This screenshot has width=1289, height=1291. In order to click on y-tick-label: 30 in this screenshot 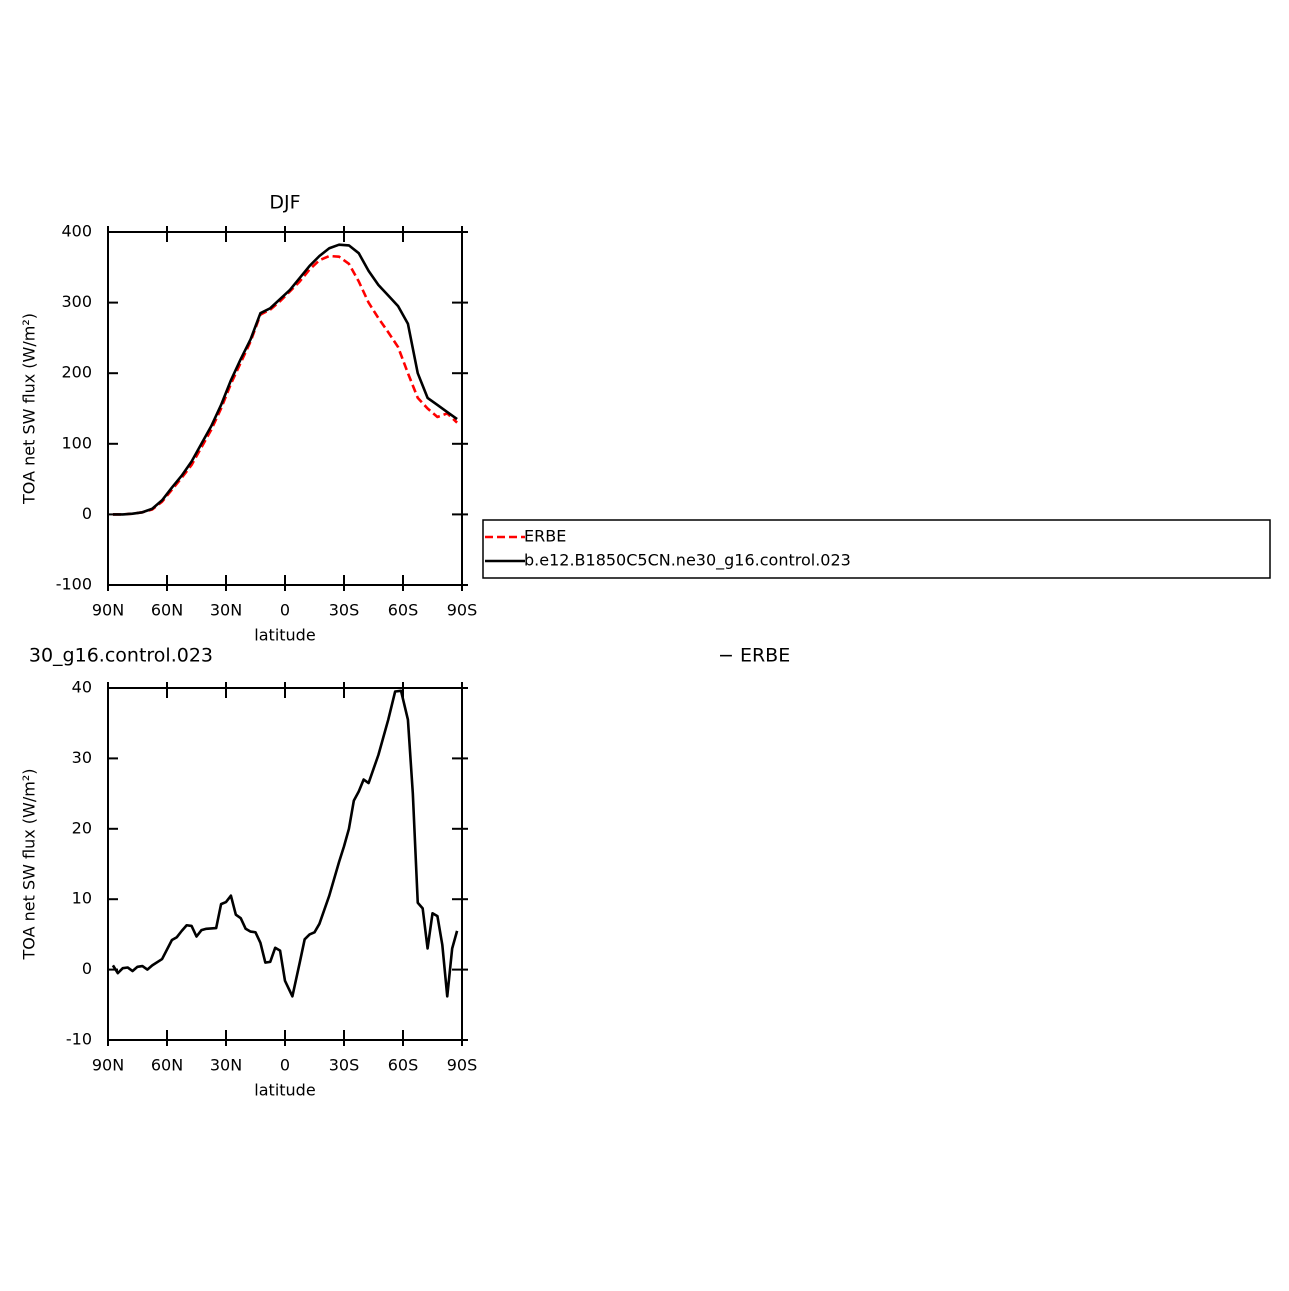, I will do `click(82, 757)`.